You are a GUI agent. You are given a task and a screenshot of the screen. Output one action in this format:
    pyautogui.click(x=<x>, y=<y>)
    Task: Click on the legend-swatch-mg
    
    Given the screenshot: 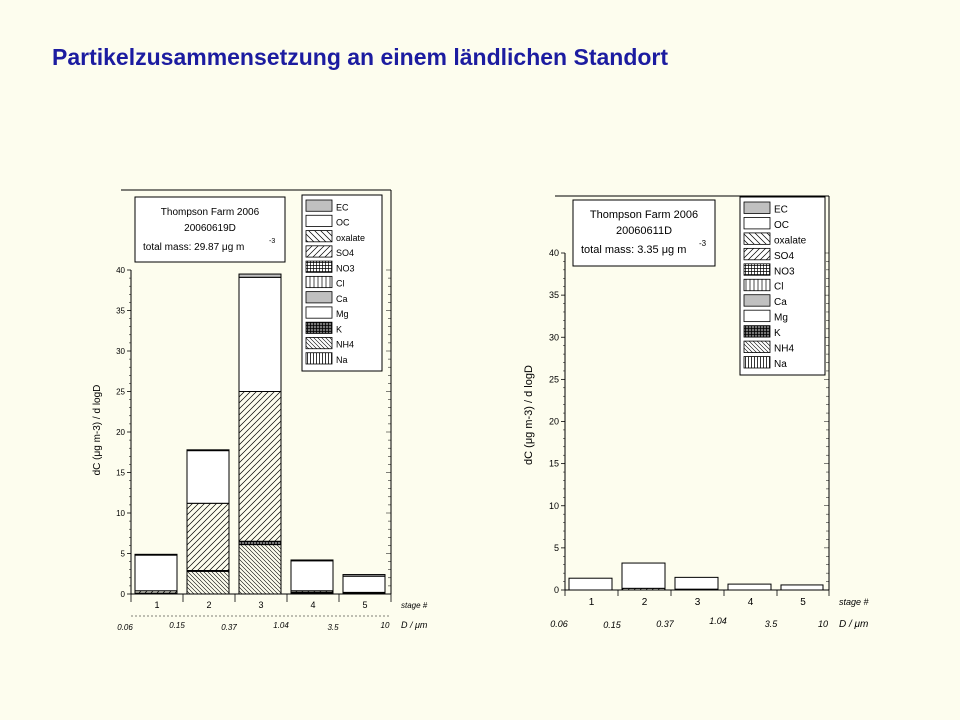 What is the action you would take?
    pyautogui.click(x=757, y=316)
    